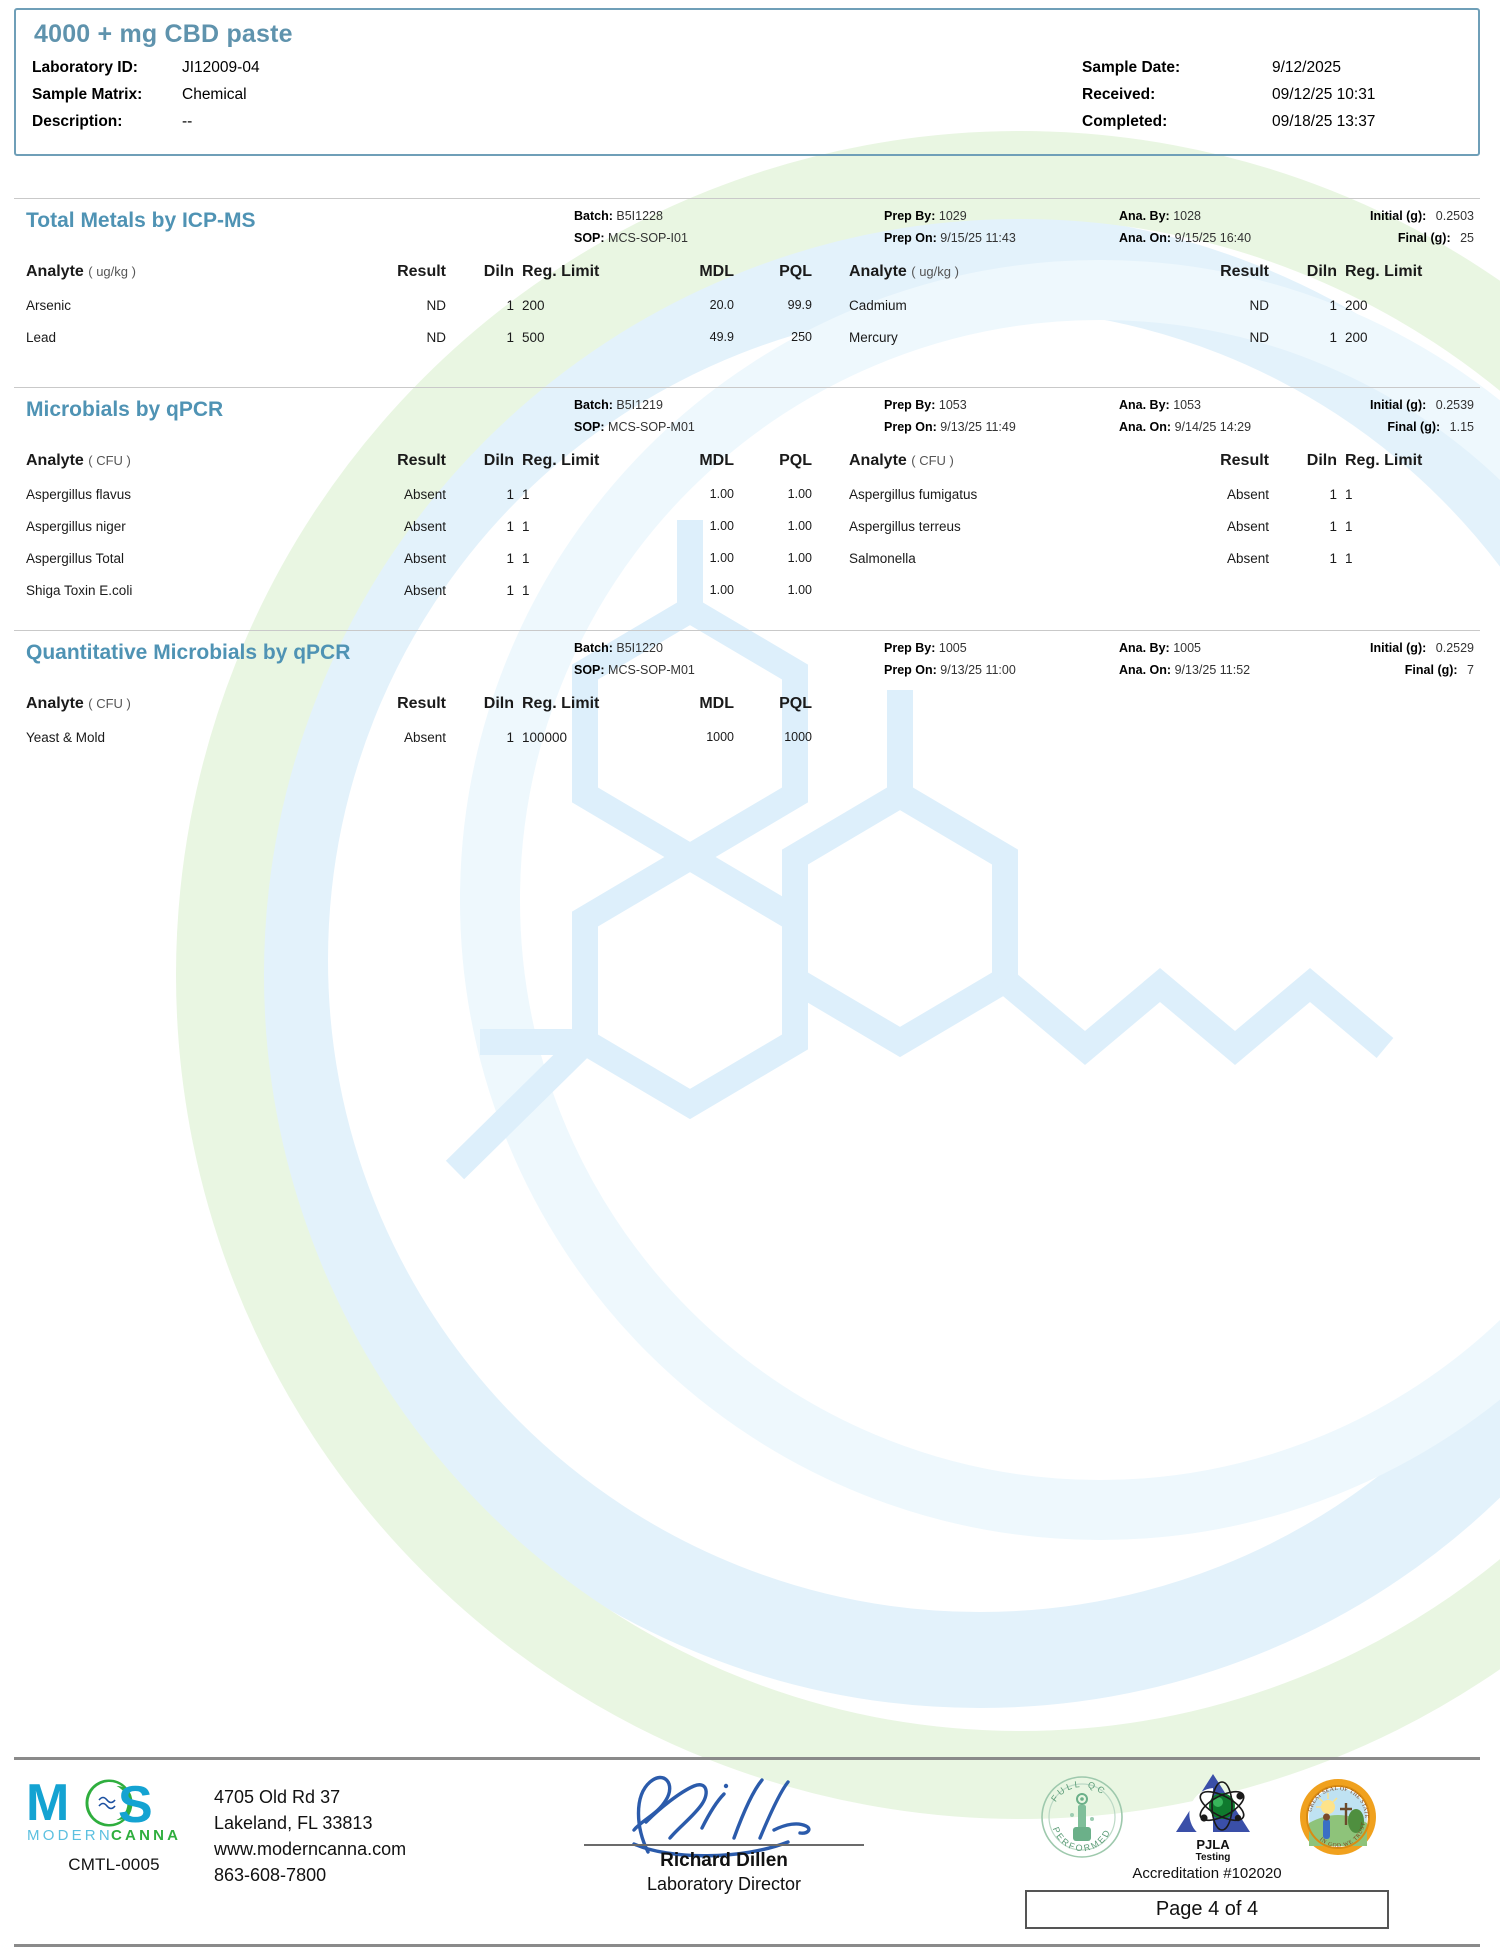 The height and width of the screenshot is (1955, 1500). Describe the element at coordinates (1349, 526) in the screenshot. I see `cell-reg-limit-right: 1` at that location.